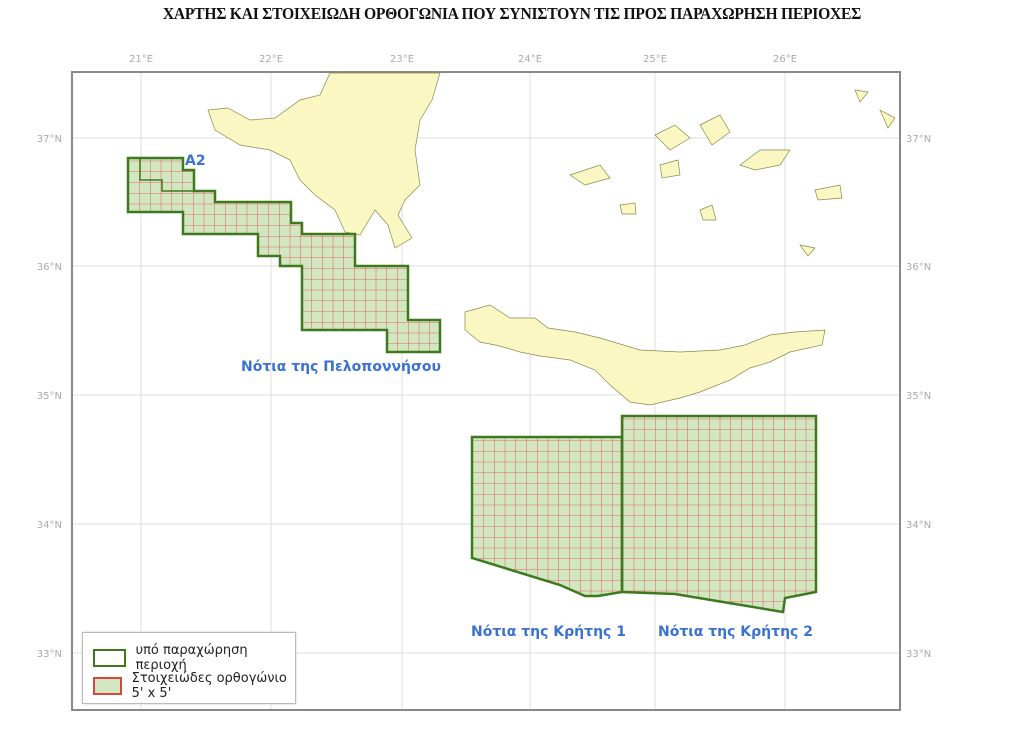 This screenshot has height=756, width=1024. Describe the element at coordinates (548, 632) in the screenshot. I see `label-crete-1: Νότια της Κρήτης 1` at that location.